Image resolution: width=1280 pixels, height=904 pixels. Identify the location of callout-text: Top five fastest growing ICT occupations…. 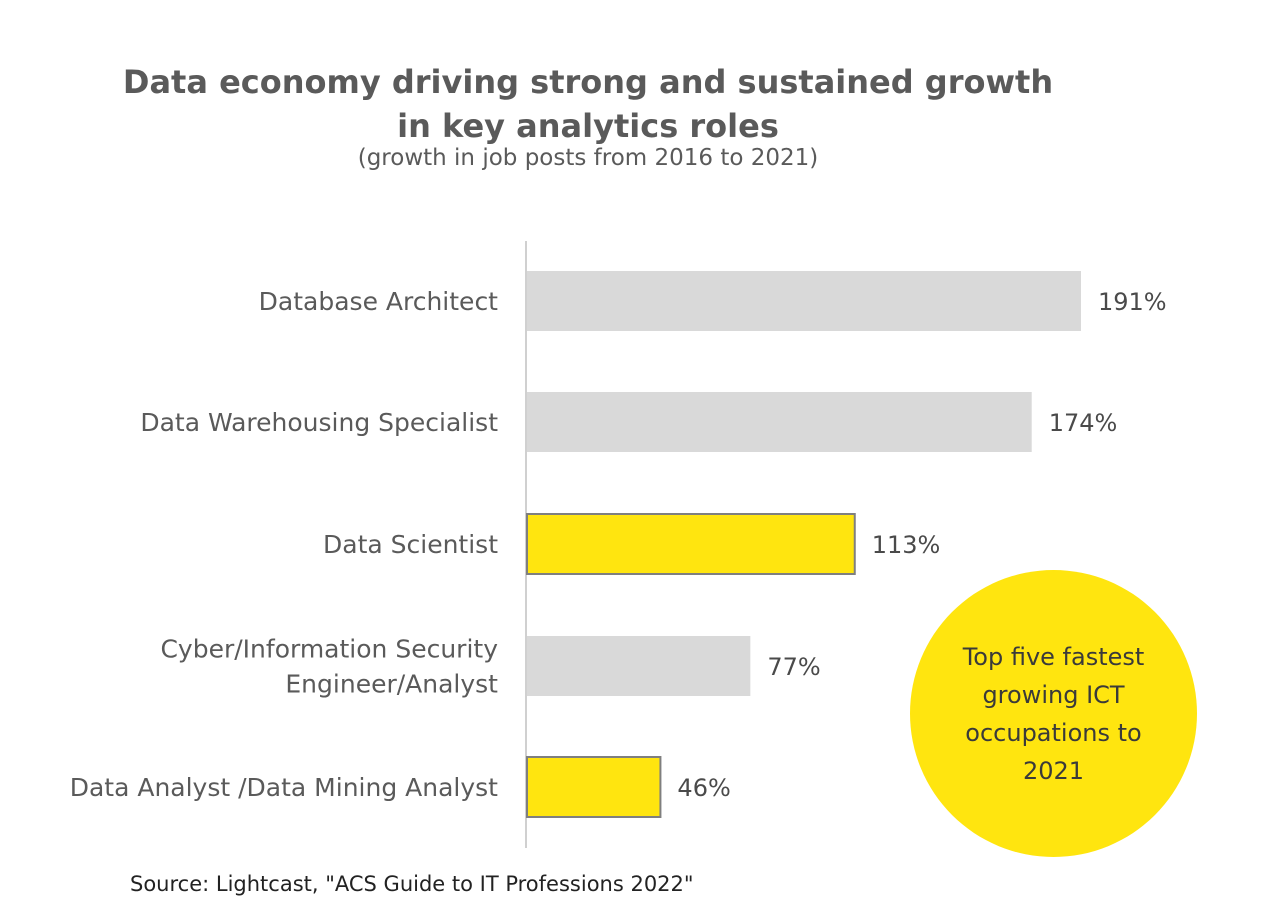
(1053, 713).